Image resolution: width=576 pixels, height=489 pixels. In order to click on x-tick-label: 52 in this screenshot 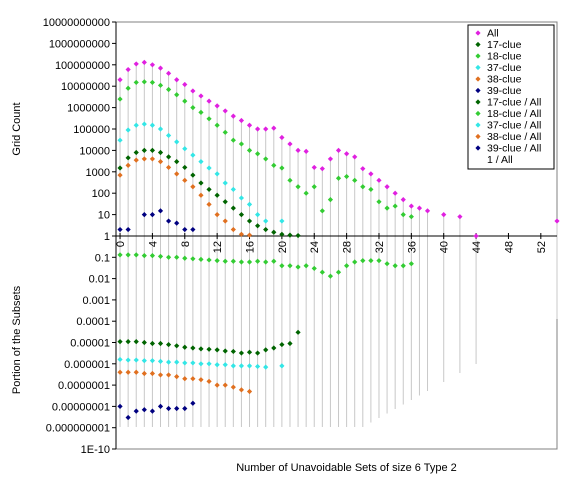, I will do `click(542, 247)`.